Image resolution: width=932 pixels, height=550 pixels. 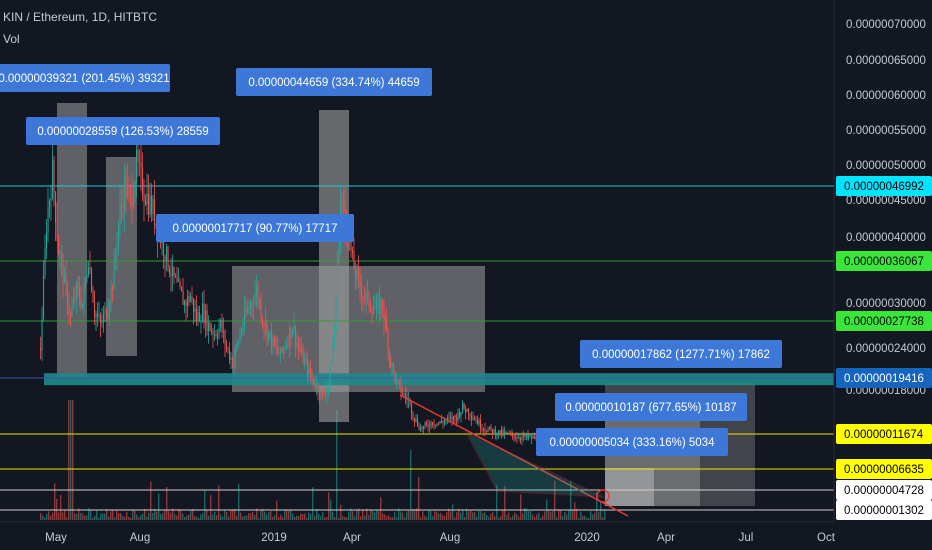 I want to click on price-level-badge-label: 0.00000004728, so click(x=884, y=491).